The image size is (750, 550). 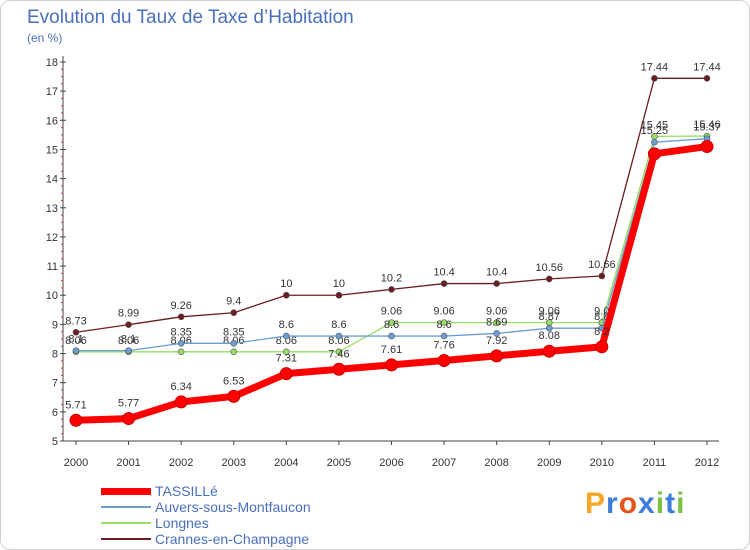 What do you see at coordinates (602, 265) in the screenshot?
I see `data-label: 10.66` at bounding box center [602, 265].